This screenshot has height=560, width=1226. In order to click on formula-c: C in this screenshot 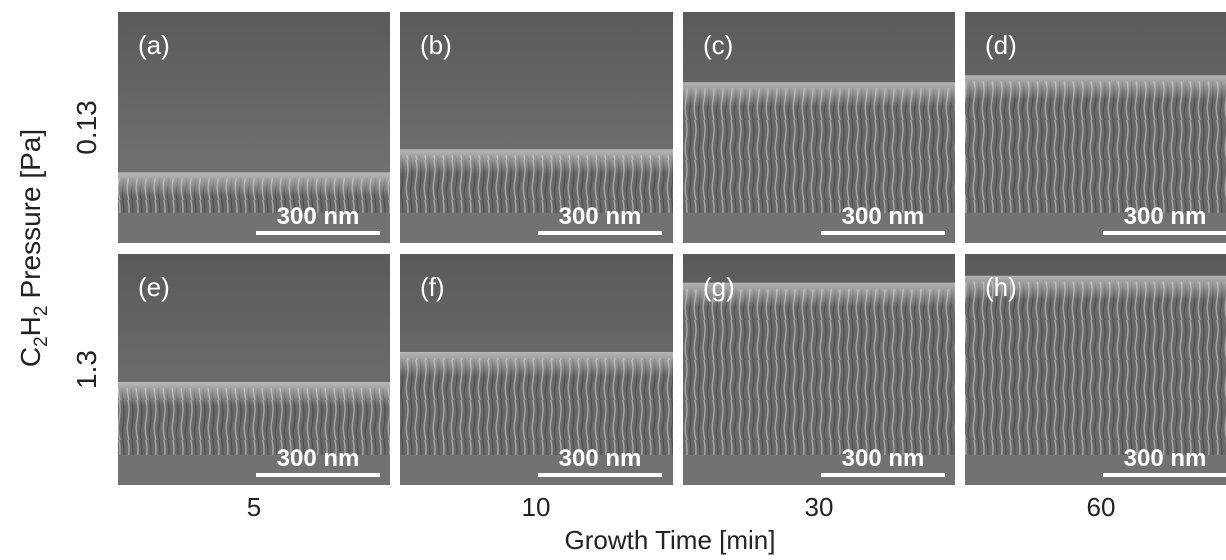, I will do `click(30, 357)`.